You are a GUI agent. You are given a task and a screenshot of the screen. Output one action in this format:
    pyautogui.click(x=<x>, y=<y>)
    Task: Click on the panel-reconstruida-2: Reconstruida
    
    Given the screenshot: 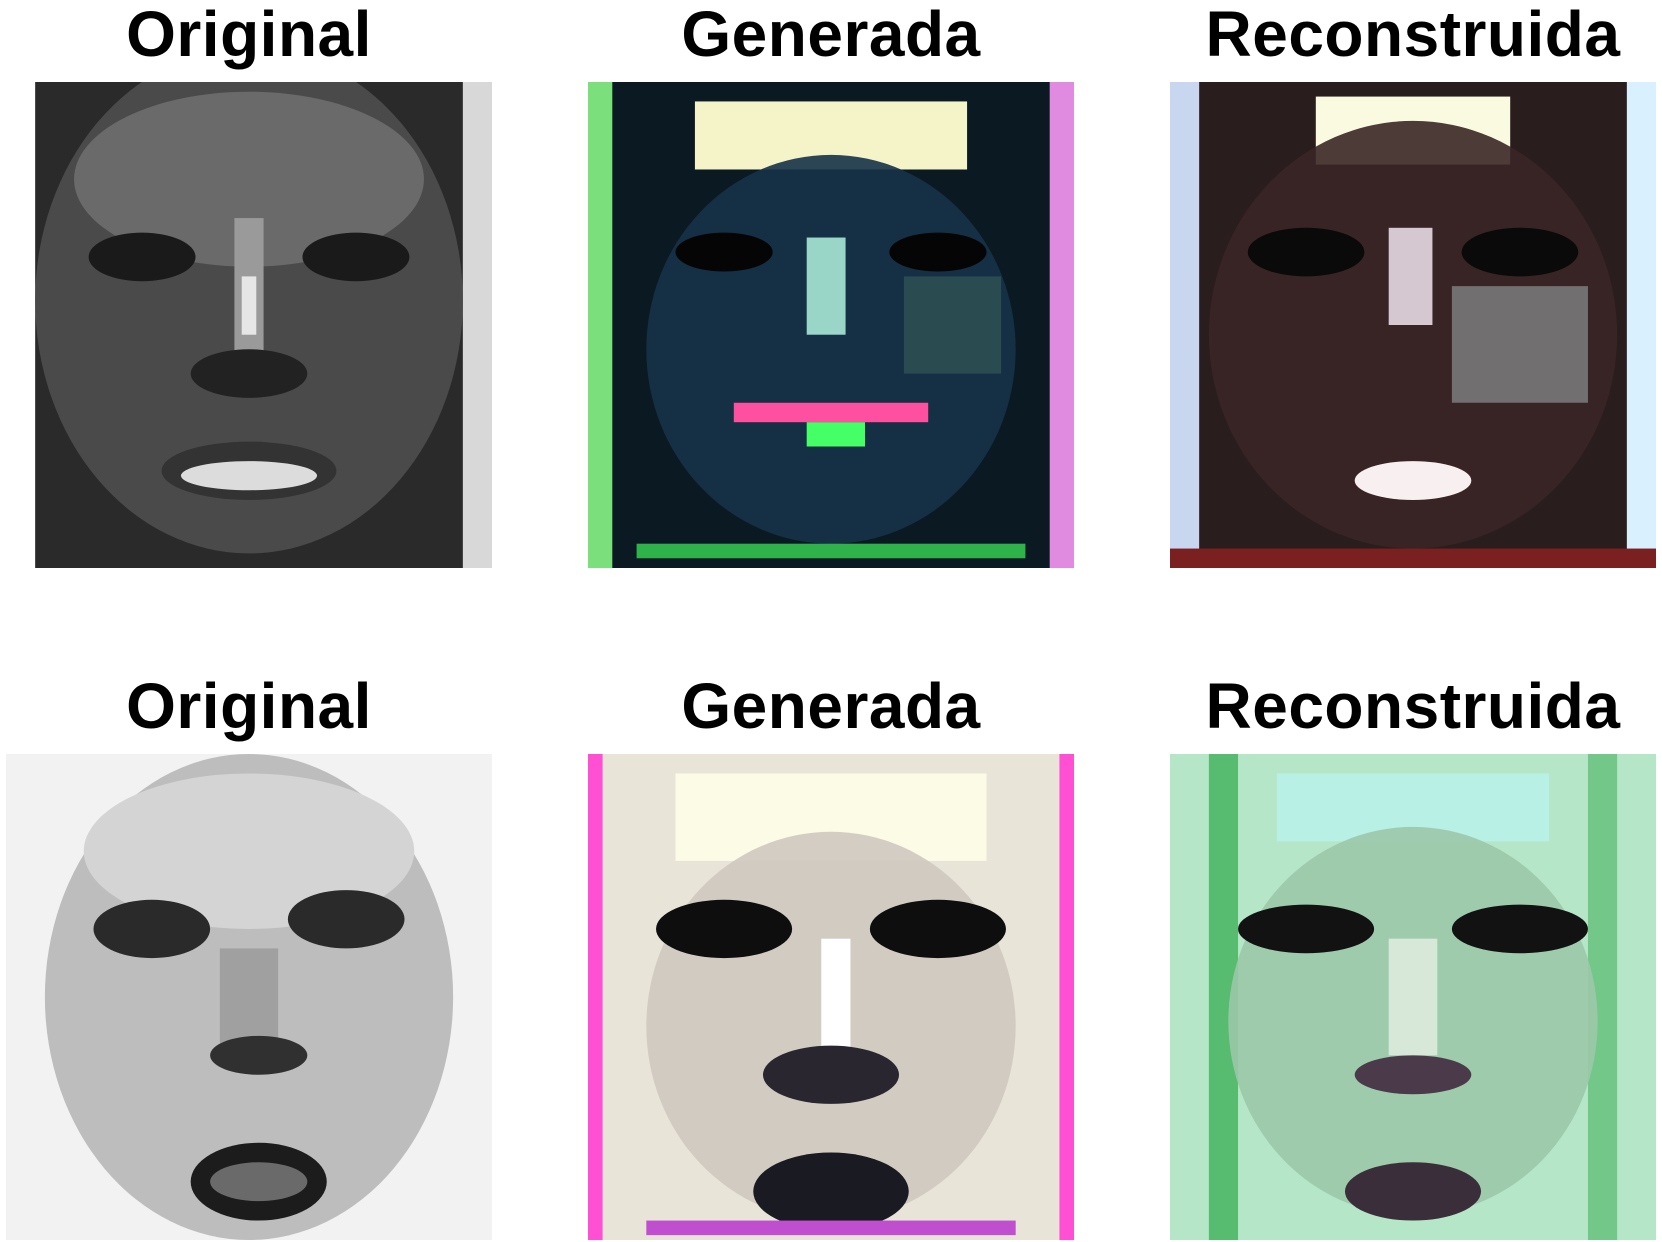 What is the action you would take?
    pyautogui.click(x=1413, y=957)
    